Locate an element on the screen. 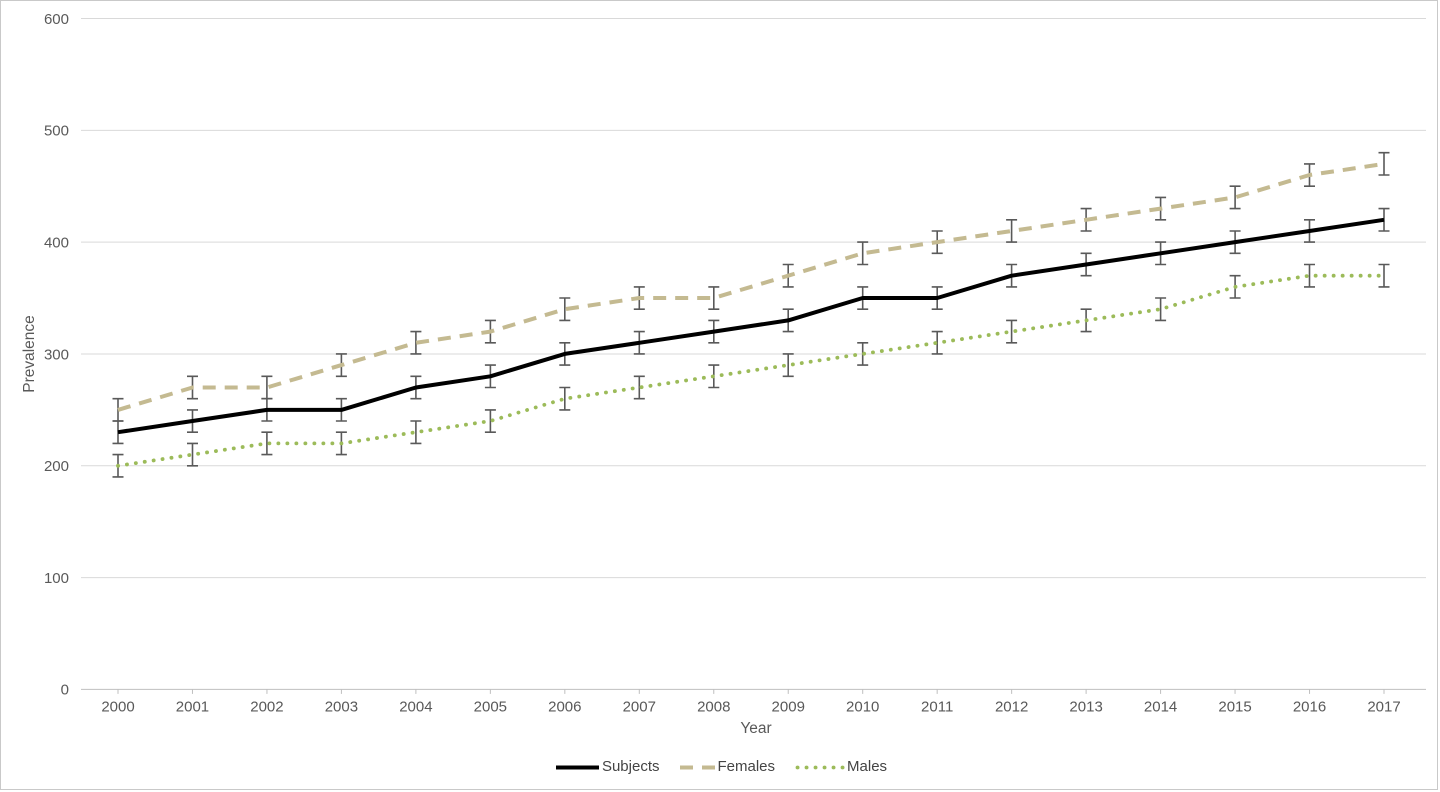  legend-label-subjects: Subjects is located at coordinates (630, 766).